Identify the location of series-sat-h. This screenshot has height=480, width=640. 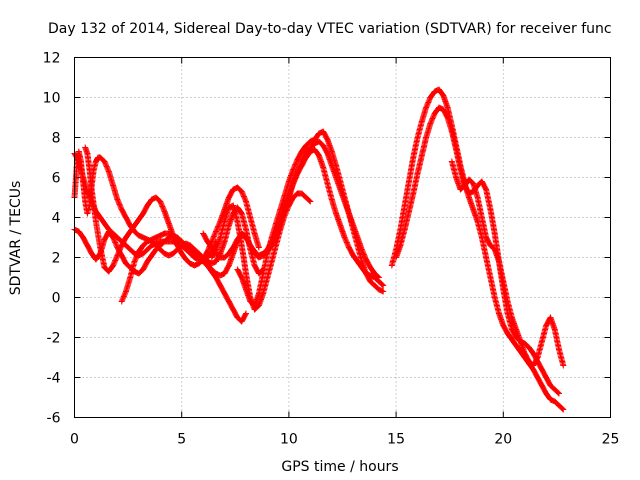
(310, 218).